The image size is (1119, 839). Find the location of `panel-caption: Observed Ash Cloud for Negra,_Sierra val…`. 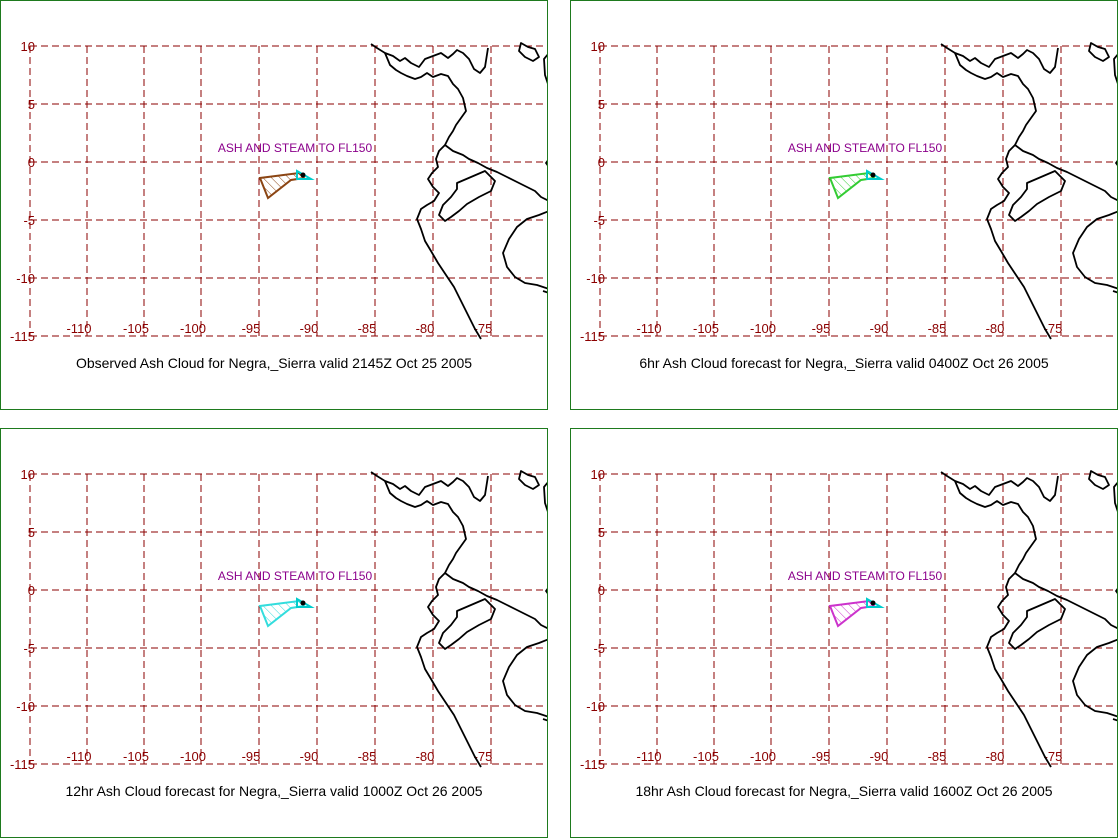

panel-caption: Observed Ash Cloud for Negra,_Sierra val… is located at coordinates (274, 363).